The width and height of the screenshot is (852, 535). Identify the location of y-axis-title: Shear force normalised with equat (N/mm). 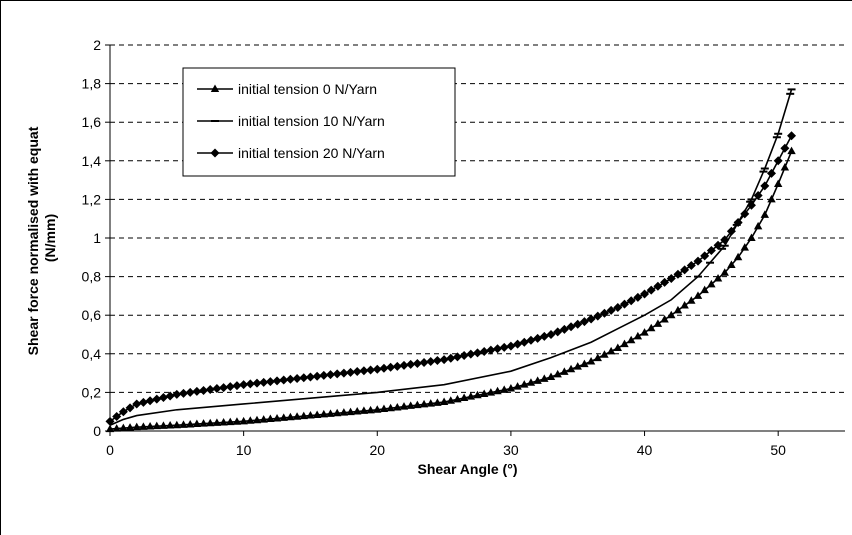
(41, 240).